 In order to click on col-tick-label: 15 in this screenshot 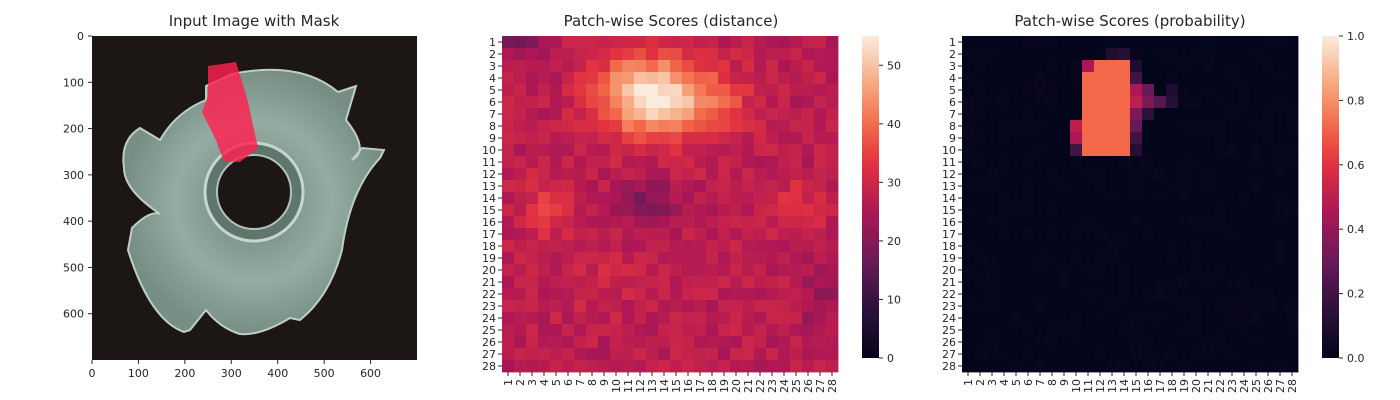, I will do `click(676, 386)`.